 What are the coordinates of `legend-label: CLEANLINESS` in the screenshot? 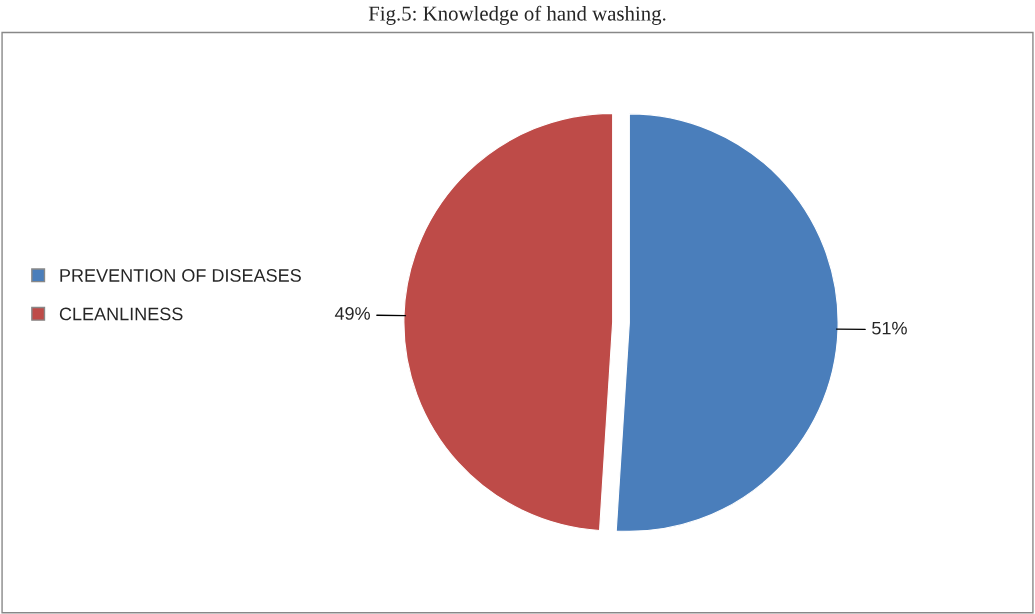 It's located at (121, 314).